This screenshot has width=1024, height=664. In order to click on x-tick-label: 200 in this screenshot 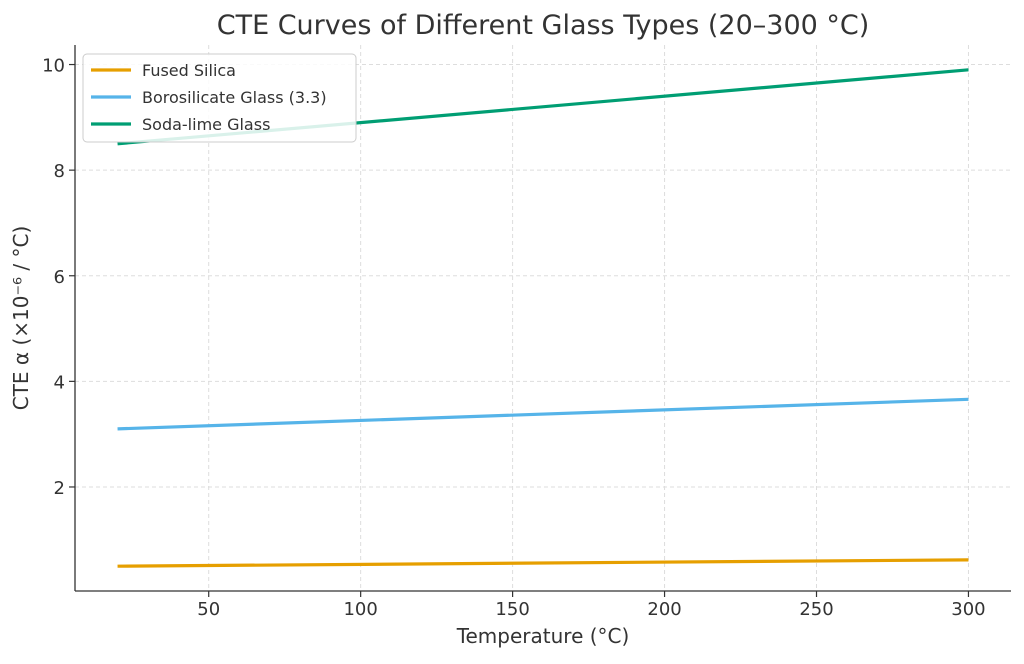, I will do `click(664, 609)`.